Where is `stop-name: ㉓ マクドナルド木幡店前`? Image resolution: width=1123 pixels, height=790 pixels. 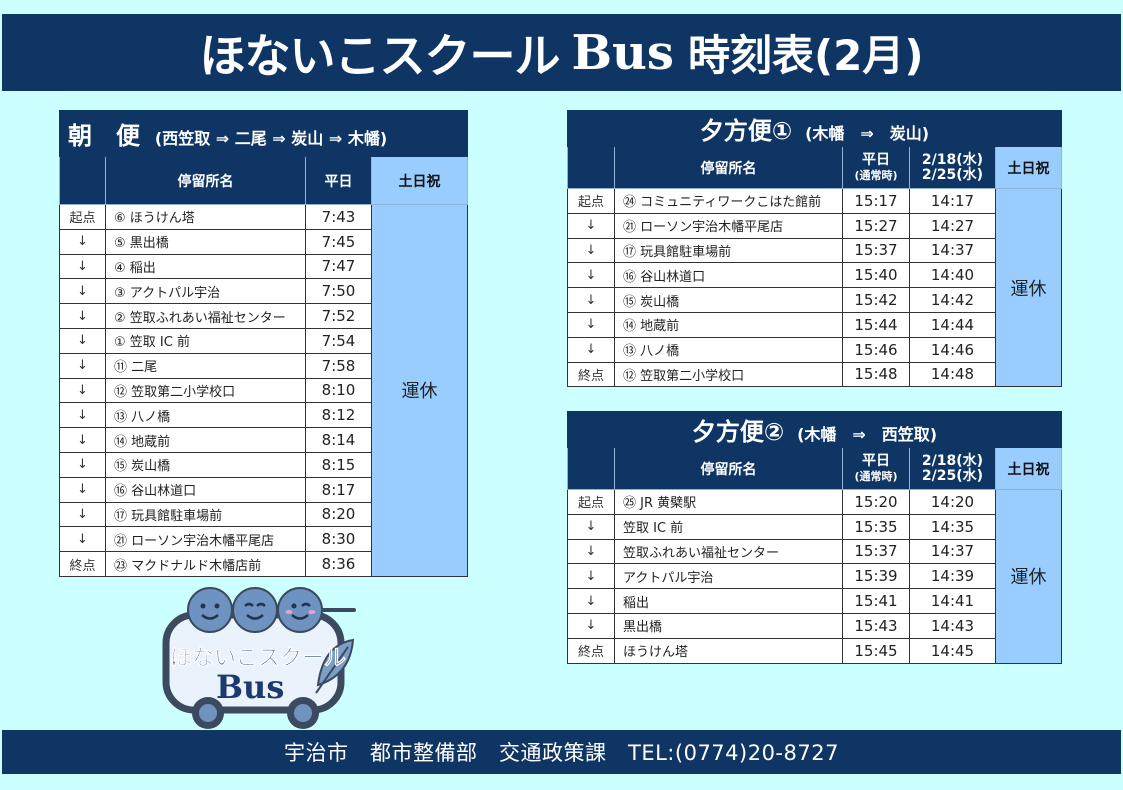 stop-name: ㉓ マクドナルド木幡店前 is located at coordinates (205, 564).